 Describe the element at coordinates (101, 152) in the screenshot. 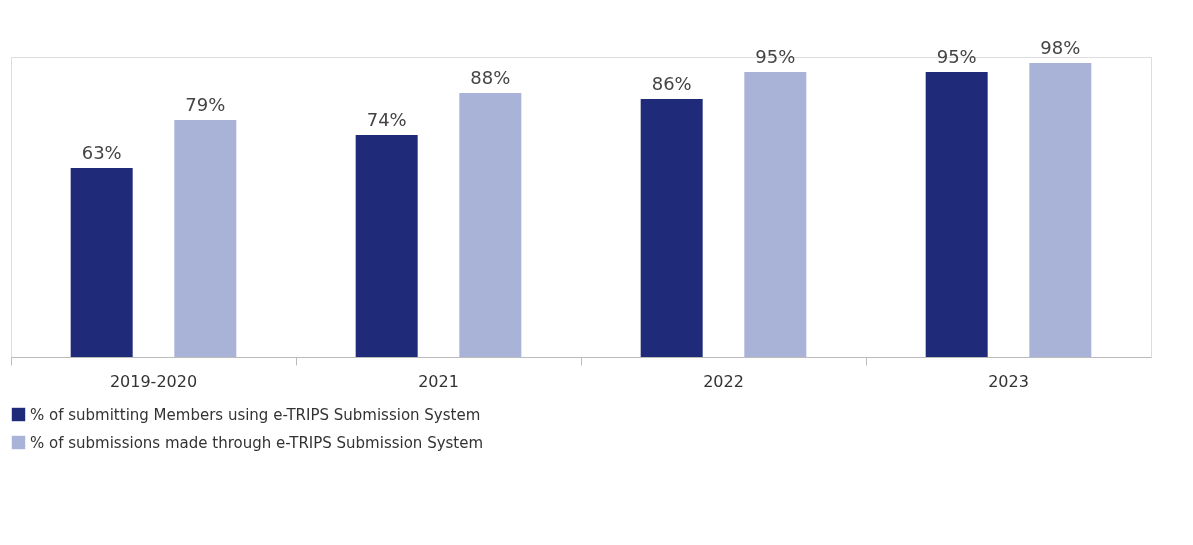

I see `data-label: 63%` at that location.